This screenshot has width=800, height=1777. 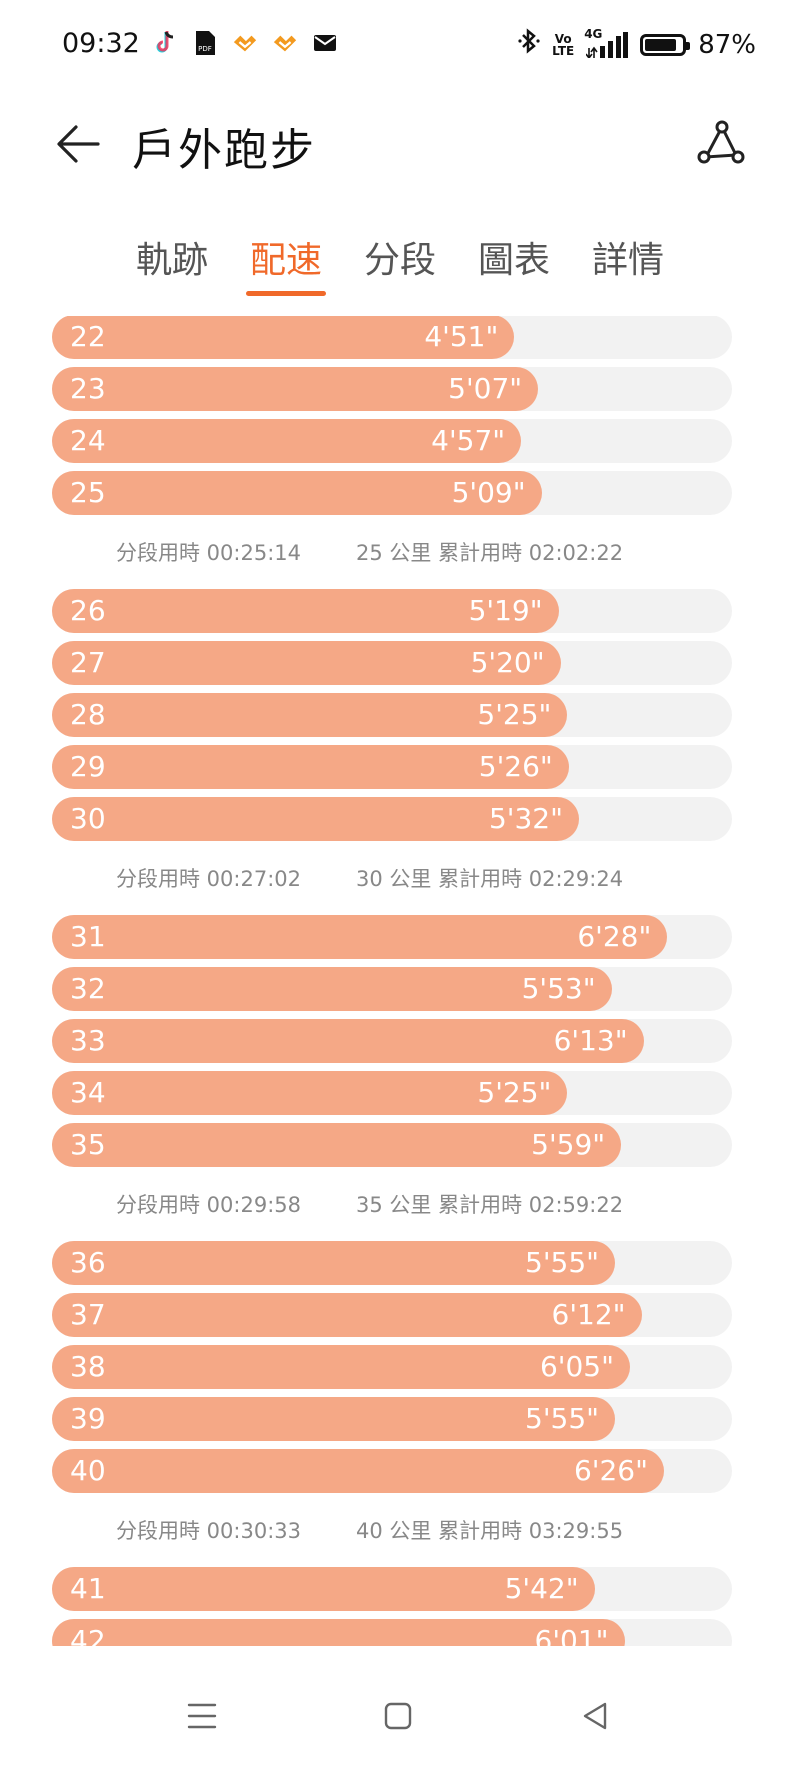 I want to click on km-label: 30, so click(x=88, y=818).